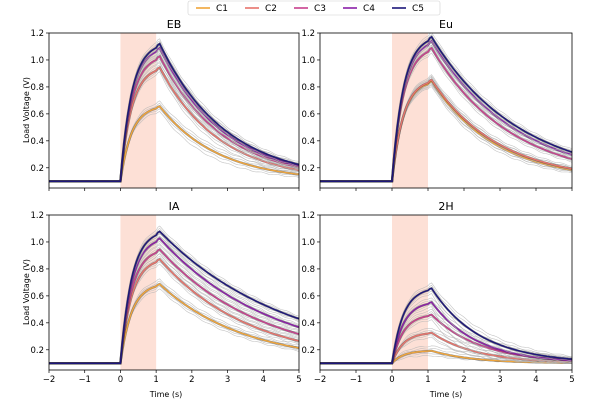 The width and height of the screenshot is (600, 400). I want to click on y-axis-label-bottom: Load Voltage (V), so click(26, 292).